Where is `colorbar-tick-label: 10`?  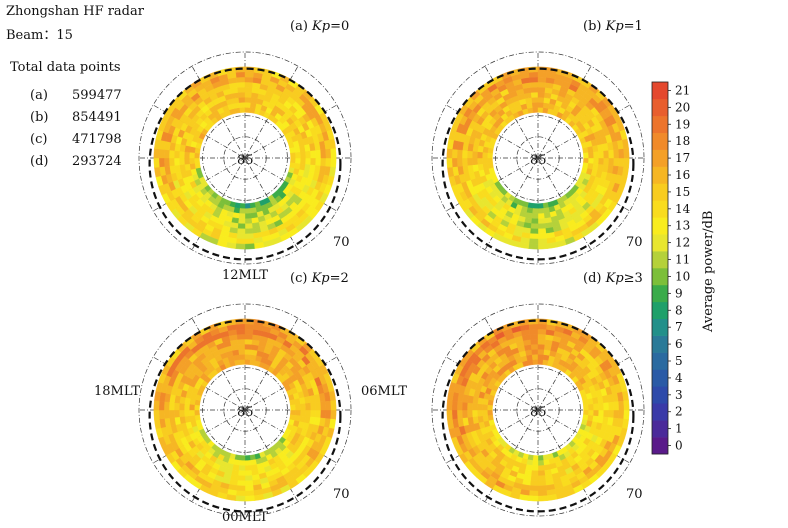
colorbar-tick-label: 10 is located at coordinates (682, 276).